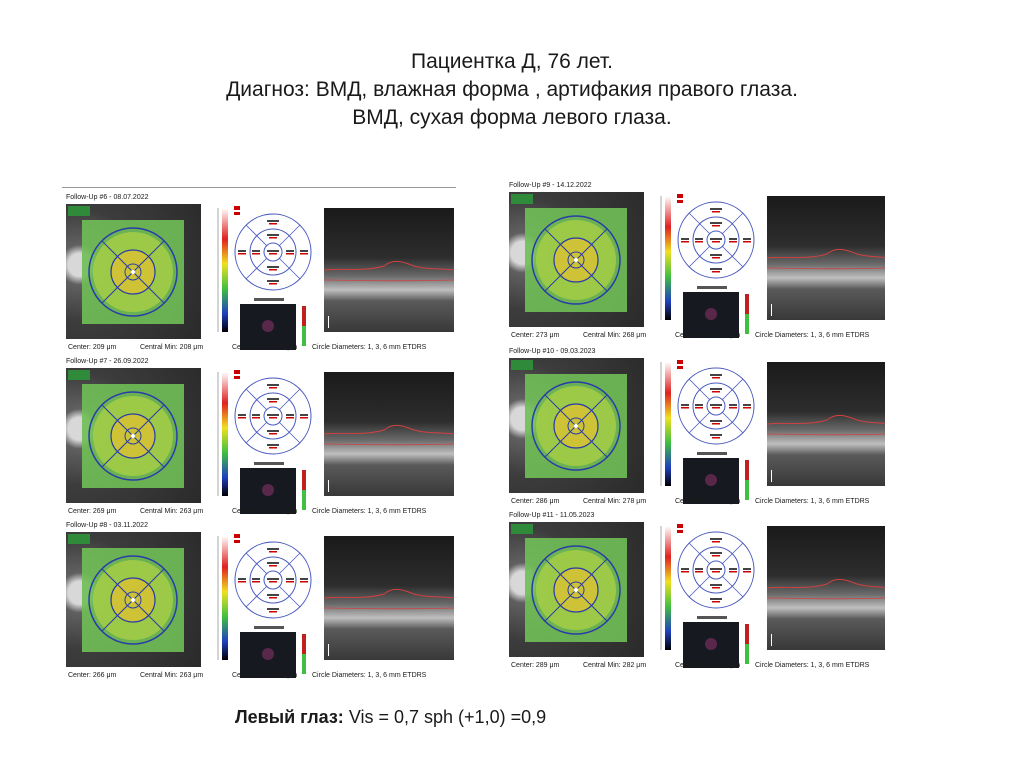 This screenshot has width=1024, height=767. Describe the element at coordinates (107, 525) in the screenshot. I see `followup-header: Follow-Up #8 - 03.11.2022` at that location.